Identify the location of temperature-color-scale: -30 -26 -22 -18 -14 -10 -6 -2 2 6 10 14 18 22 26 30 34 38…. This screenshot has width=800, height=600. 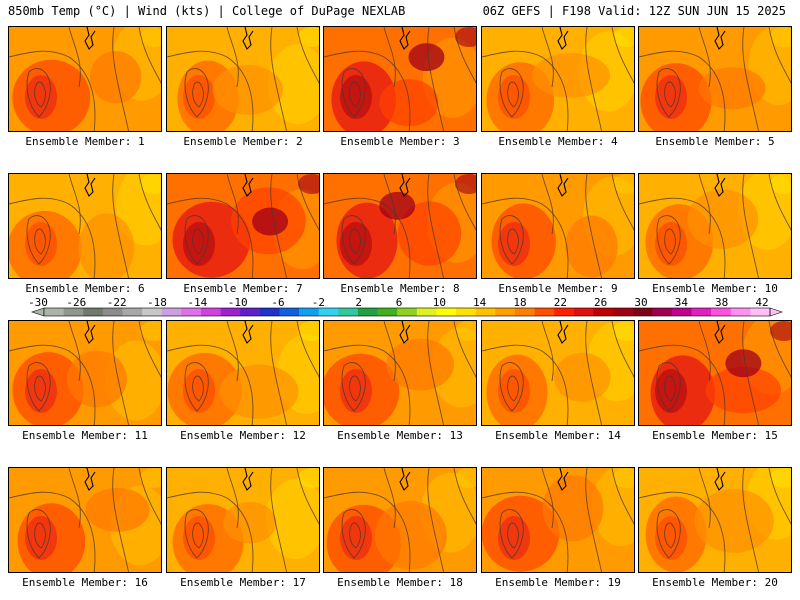
(406, 307).